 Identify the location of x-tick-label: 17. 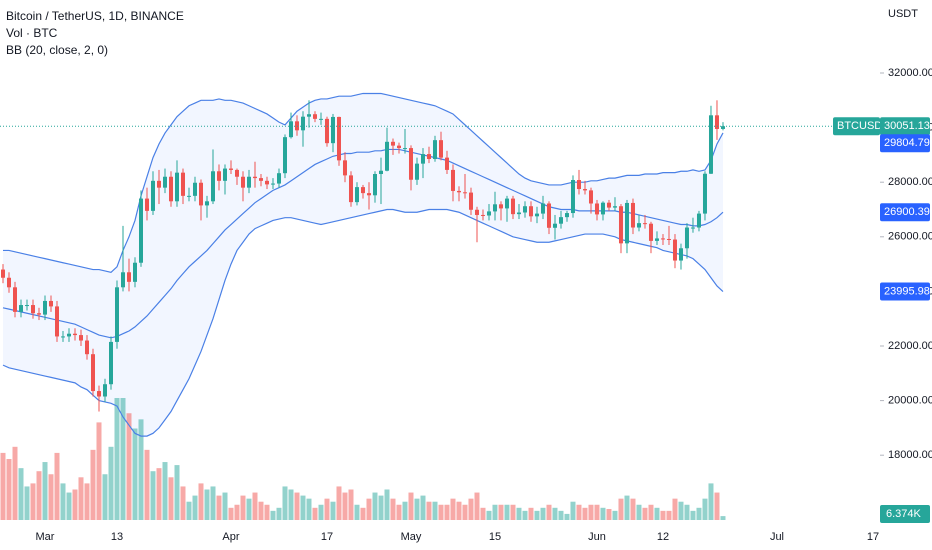
(873, 537).